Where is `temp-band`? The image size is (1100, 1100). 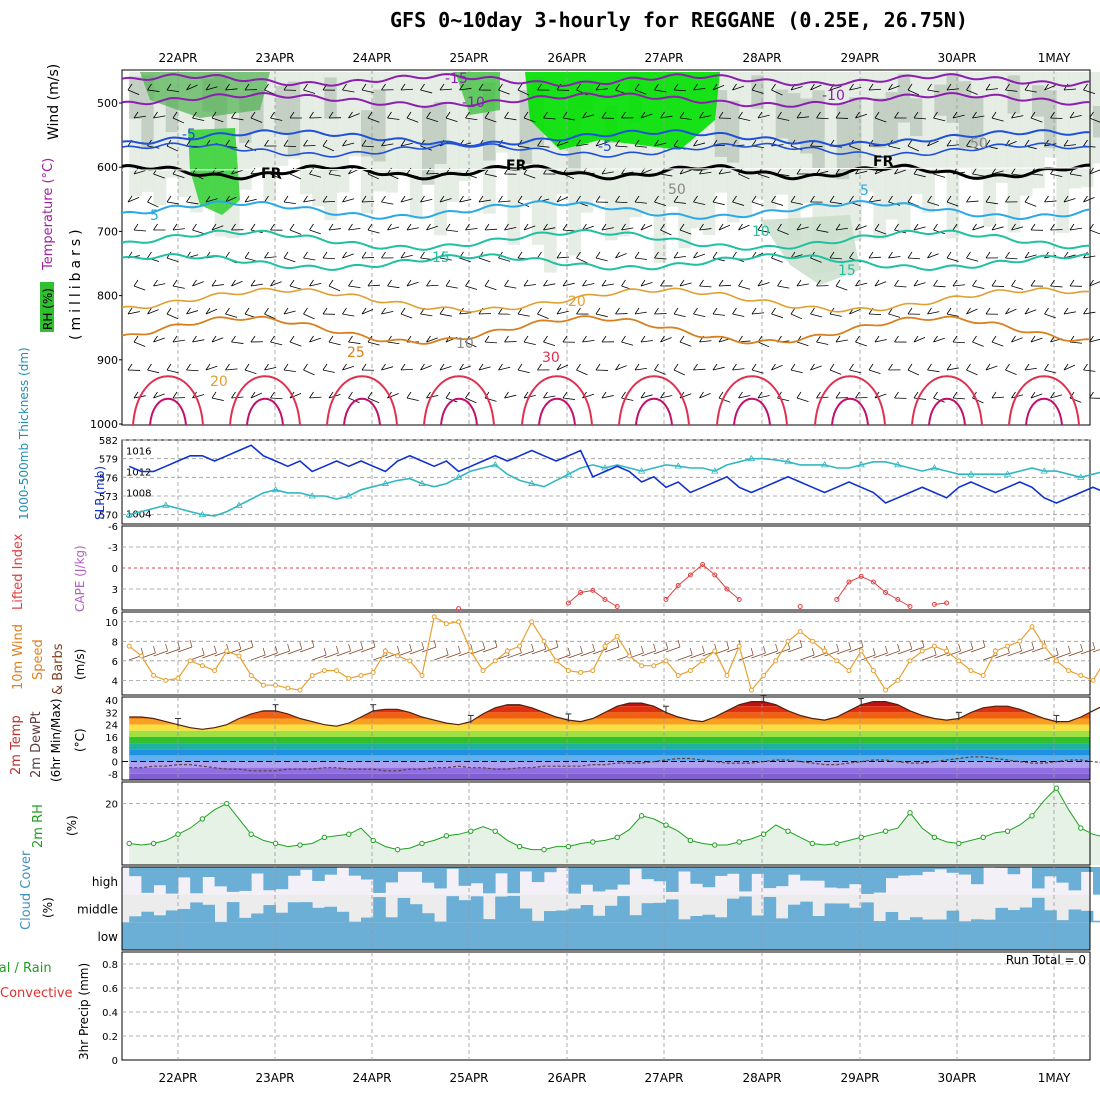
temp-band is located at coordinates (609, 704).